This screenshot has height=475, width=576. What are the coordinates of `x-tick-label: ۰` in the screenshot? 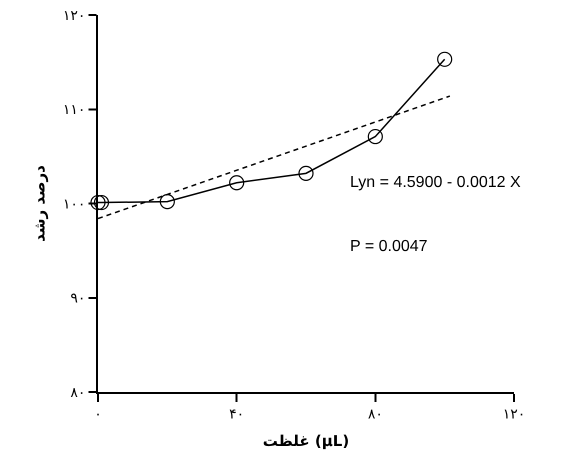 It's located at (98, 414).